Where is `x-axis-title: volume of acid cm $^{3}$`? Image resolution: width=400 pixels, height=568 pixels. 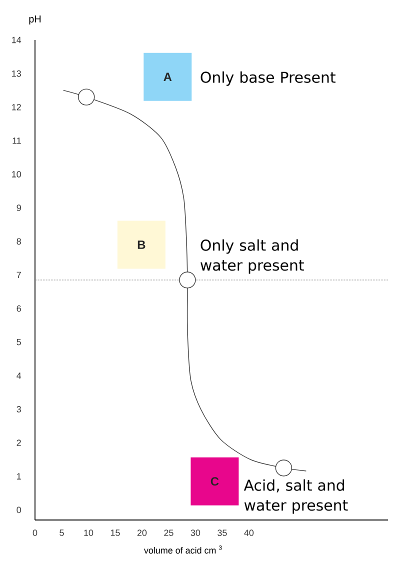 x-axis-title: volume of acid cm $^{3}$ is located at coordinates (183, 550).